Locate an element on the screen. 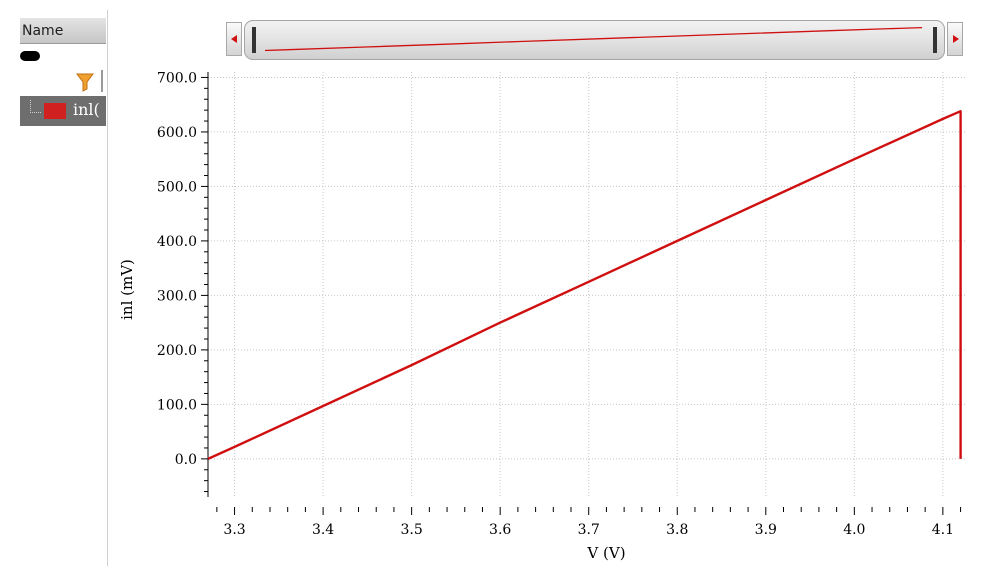 Image resolution: width=1005 pixels, height=578 pixels. overview-navigator is located at coordinates (594, 40).